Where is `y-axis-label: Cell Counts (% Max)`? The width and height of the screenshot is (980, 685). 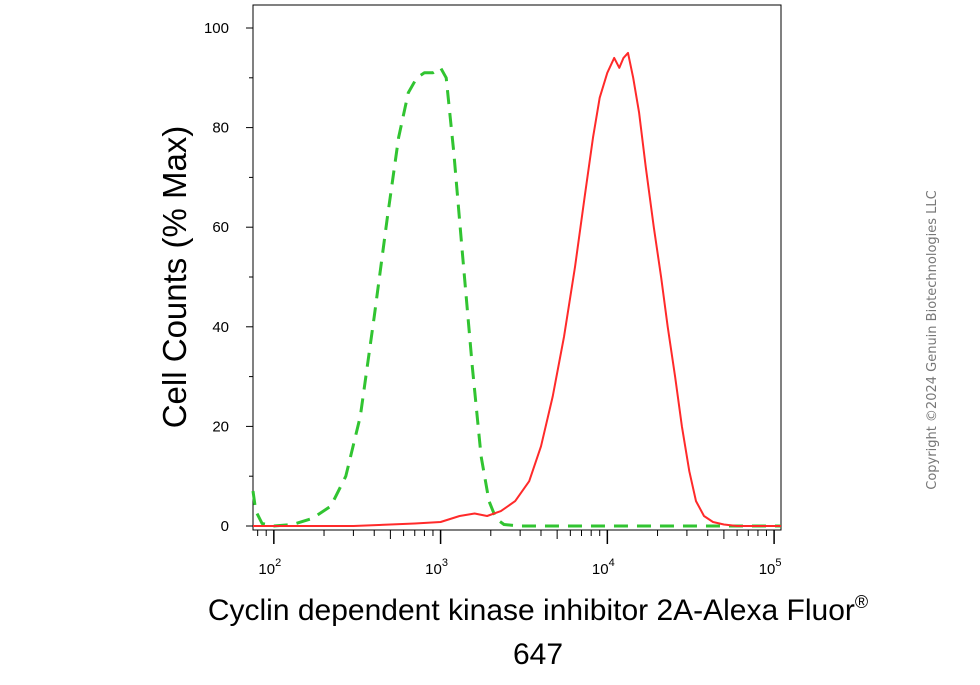
y-axis-label: Cell Counts (% Max) is located at coordinates (174, 277).